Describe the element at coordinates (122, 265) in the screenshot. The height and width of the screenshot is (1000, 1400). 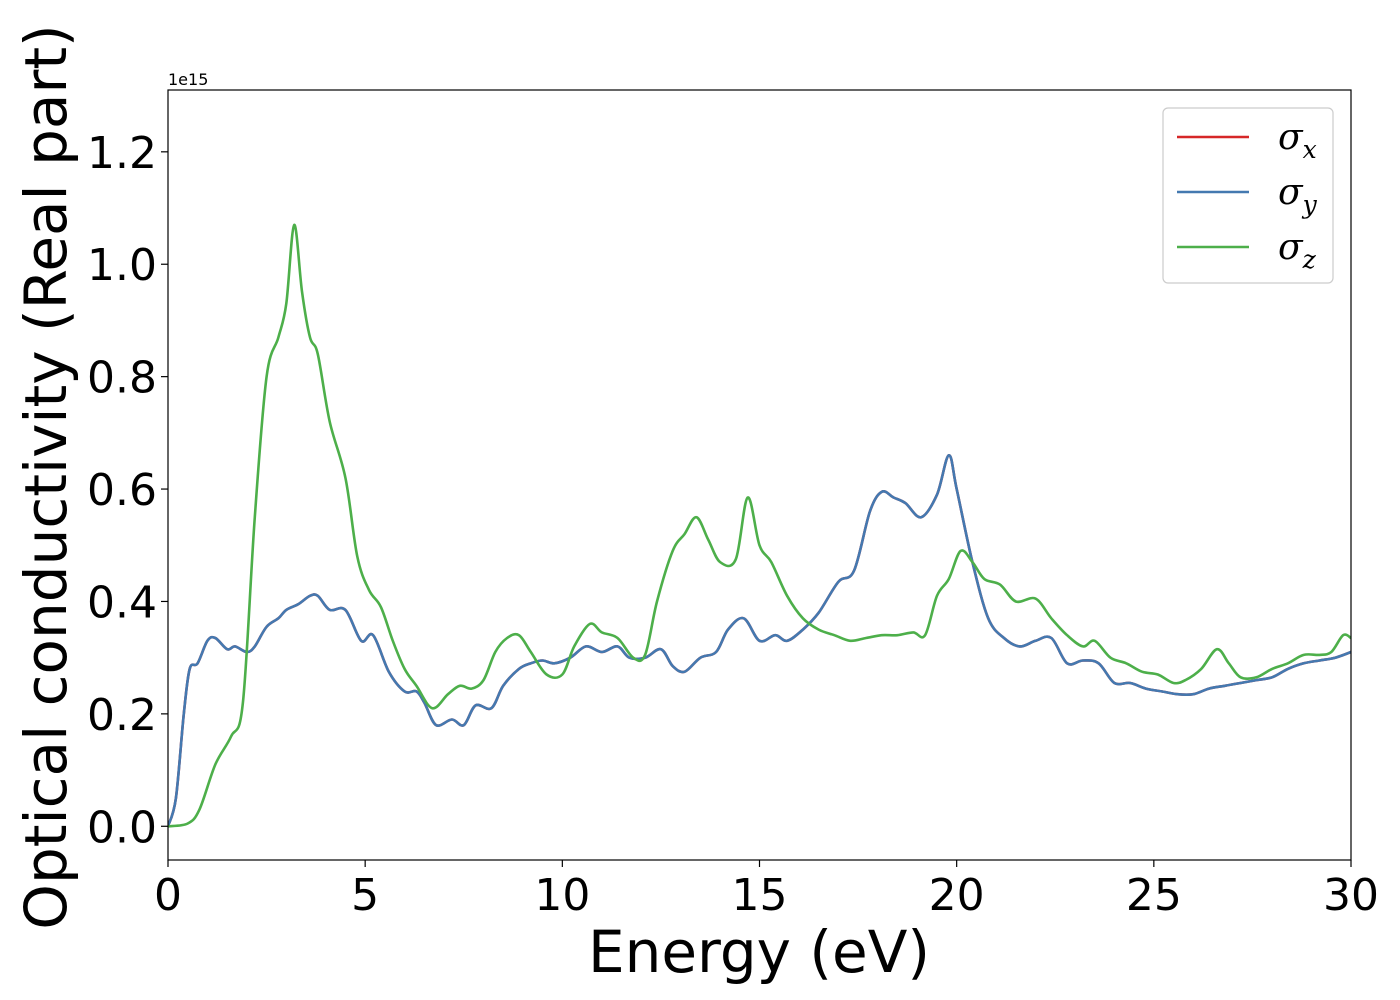
I see `y-tick-label: 1.0` at that location.